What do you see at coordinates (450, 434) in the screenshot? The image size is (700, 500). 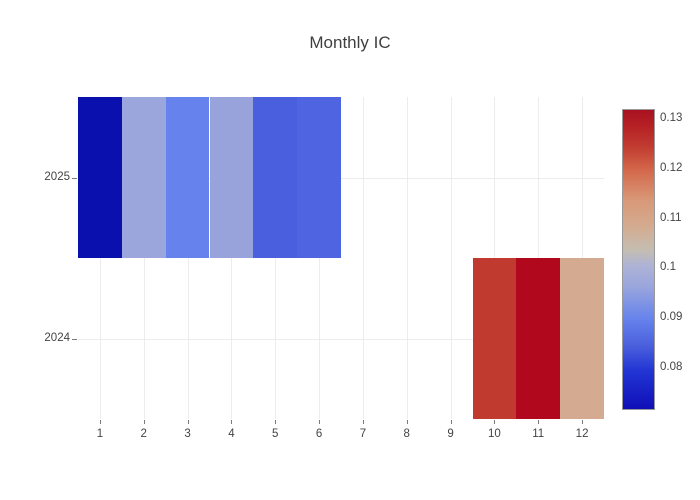 I see `x-tick-label: 9` at bounding box center [450, 434].